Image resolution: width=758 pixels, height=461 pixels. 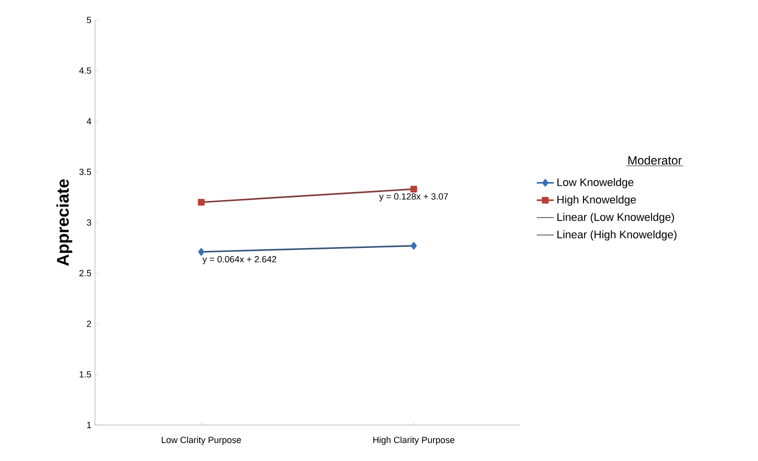 I want to click on y-tick-label: 4.5, so click(x=85, y=70).